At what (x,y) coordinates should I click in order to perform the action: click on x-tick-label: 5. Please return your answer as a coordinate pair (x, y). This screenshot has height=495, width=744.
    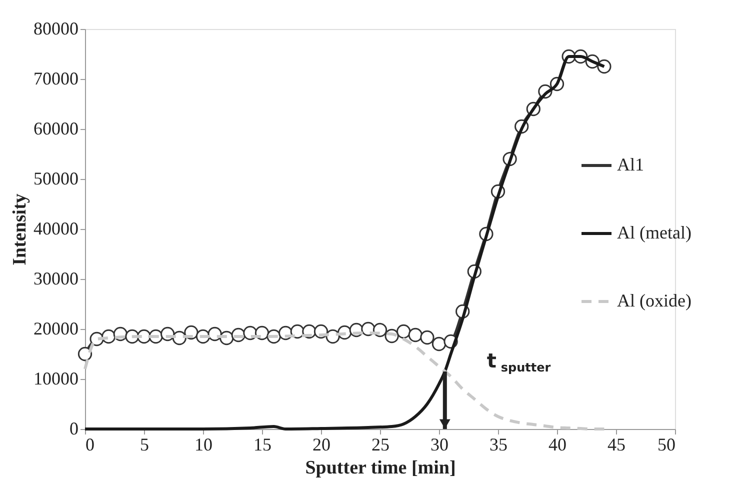
    Looking at the image, I should click on (144, 444).